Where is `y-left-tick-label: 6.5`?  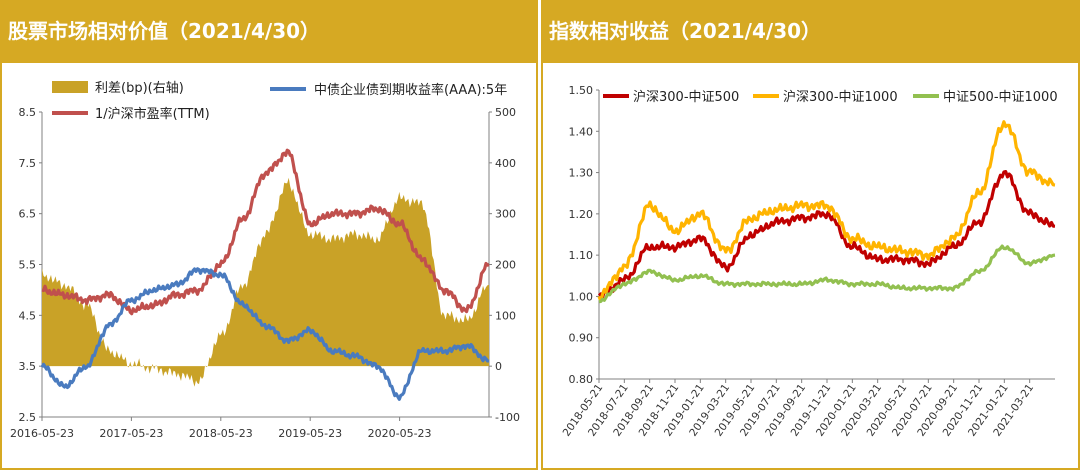
y-left-tick-label: 6.5 is located at coordinates (28, 214).